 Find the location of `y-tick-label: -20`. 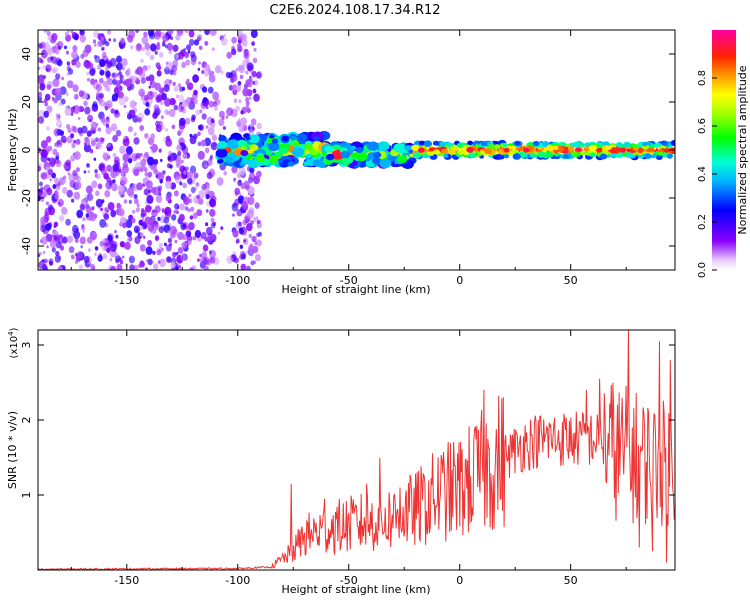

y-tick-label: -20 is located at coordinates (26, 198).